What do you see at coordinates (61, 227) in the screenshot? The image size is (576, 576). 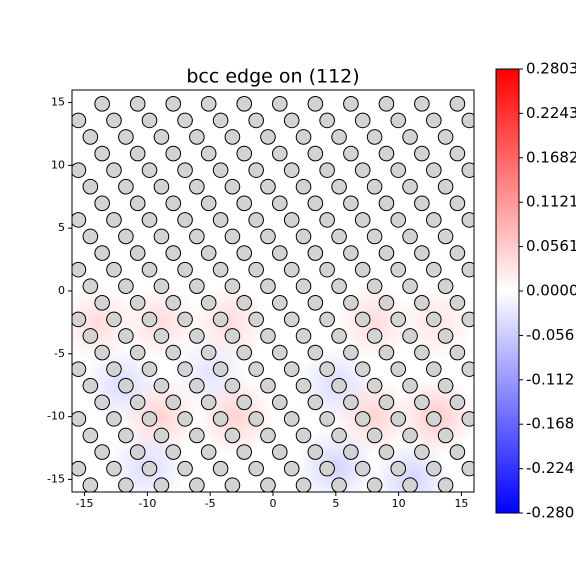 I see `y-tick-label: 5` at bounding box center [61, 227].